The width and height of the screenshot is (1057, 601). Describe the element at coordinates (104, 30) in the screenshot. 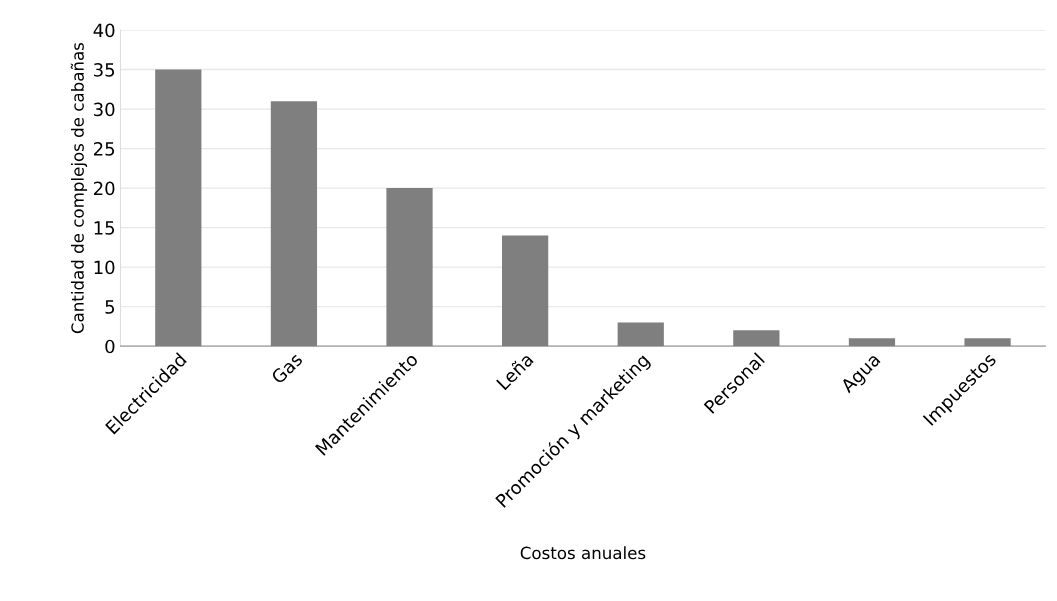

I see `y-tick-label: 40` at that location.